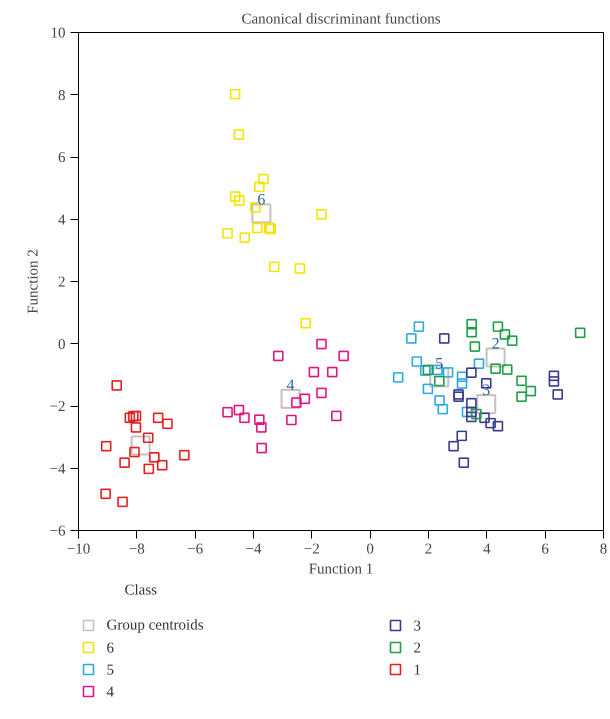 The width and height of the screenshot is (610, 719). I want to click on legend-label: 2, so click(417, 648).